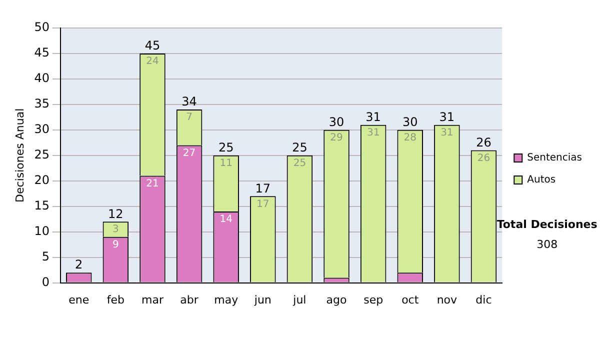 This screenshot has width=600, height=340. Describe the element at coordinates (42, 78) in the screenshot. I see `y-tick-label: 40` at that location.